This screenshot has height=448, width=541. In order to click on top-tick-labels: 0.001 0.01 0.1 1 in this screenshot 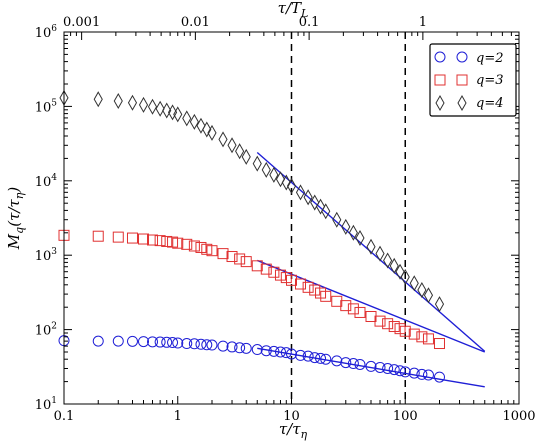, I will do `click(245, 22)`.